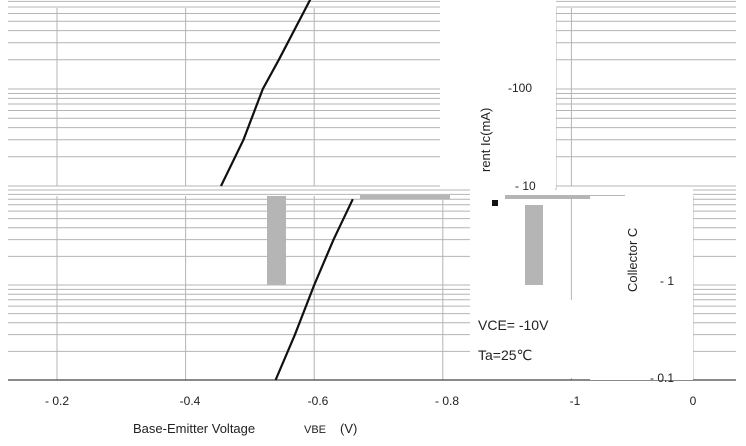 The width and height of the screenshot is (746, 446). I want to click on xlabel-symbol: VBE, so click(315, 430).